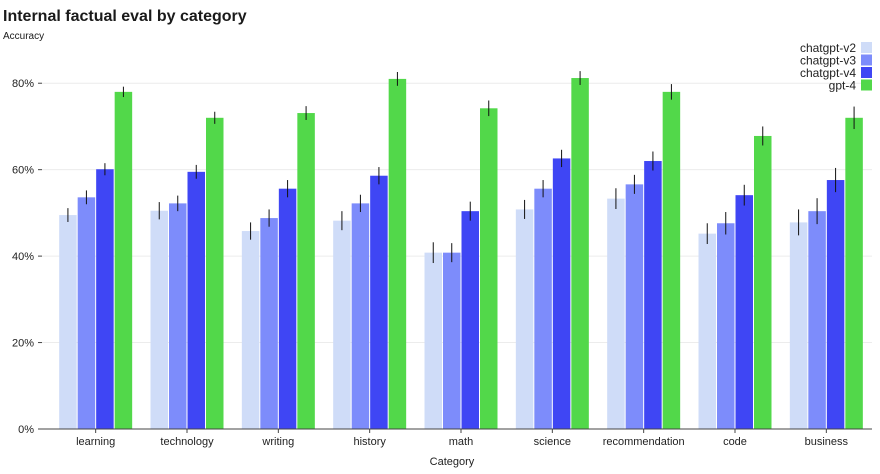 This screenshot has height=474, width=880. What do you see at coordinates (23, 171) in the screenshot?
I see `y-tick-label: 60%` at bounding box center [23, 171].